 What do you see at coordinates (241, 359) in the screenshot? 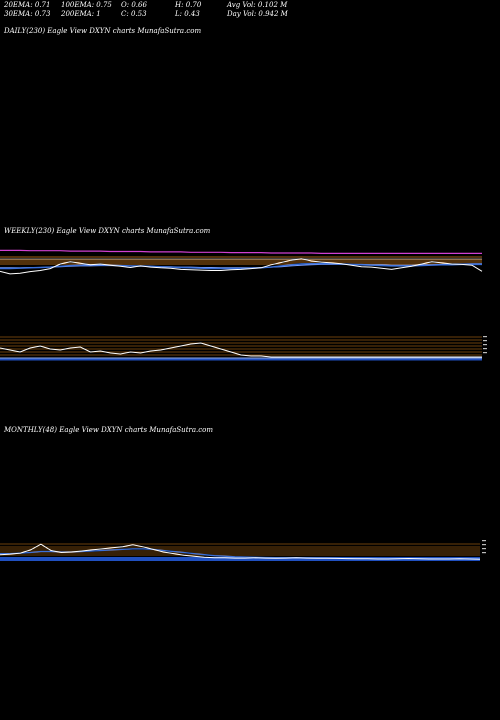
I see `weekly-volume-band` at bounding box center [241, 359].